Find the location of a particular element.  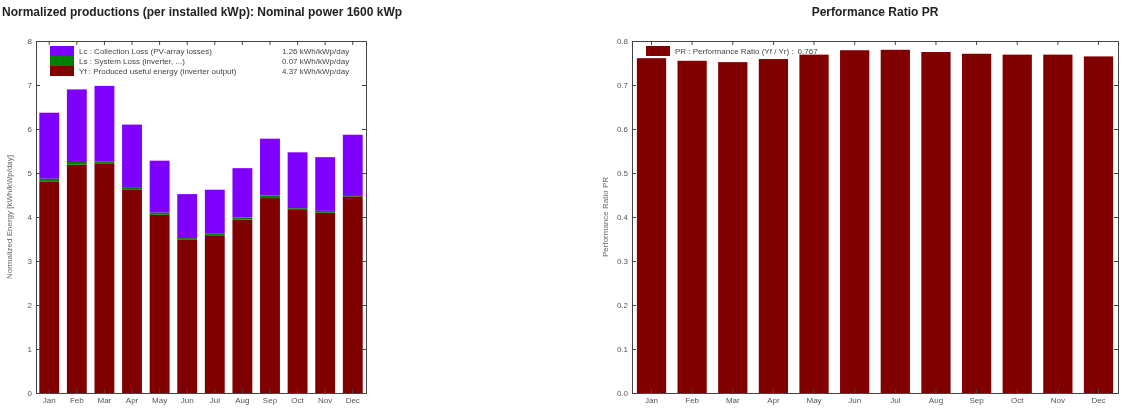

y-tick-label: 0.0 is located at coordinates (622, 394).